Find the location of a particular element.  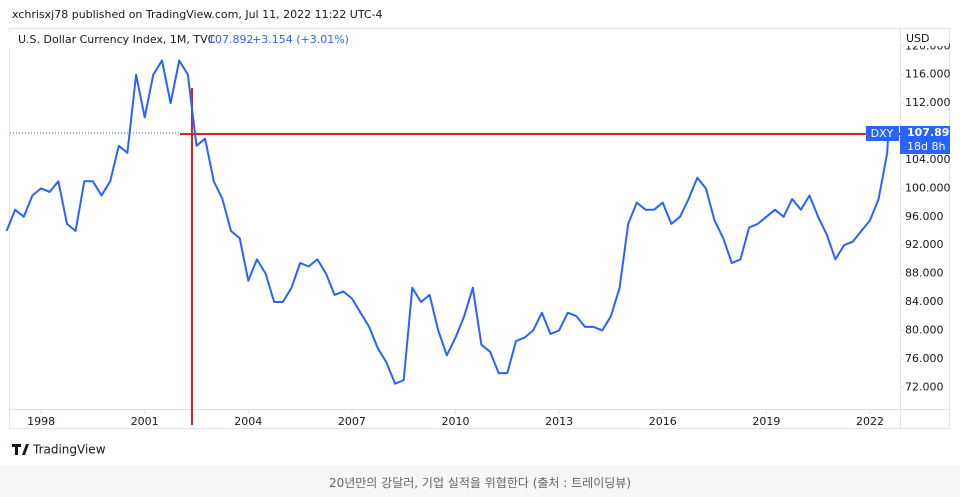

symbol-tag-text: DXY is located at coordinates (882, 133).